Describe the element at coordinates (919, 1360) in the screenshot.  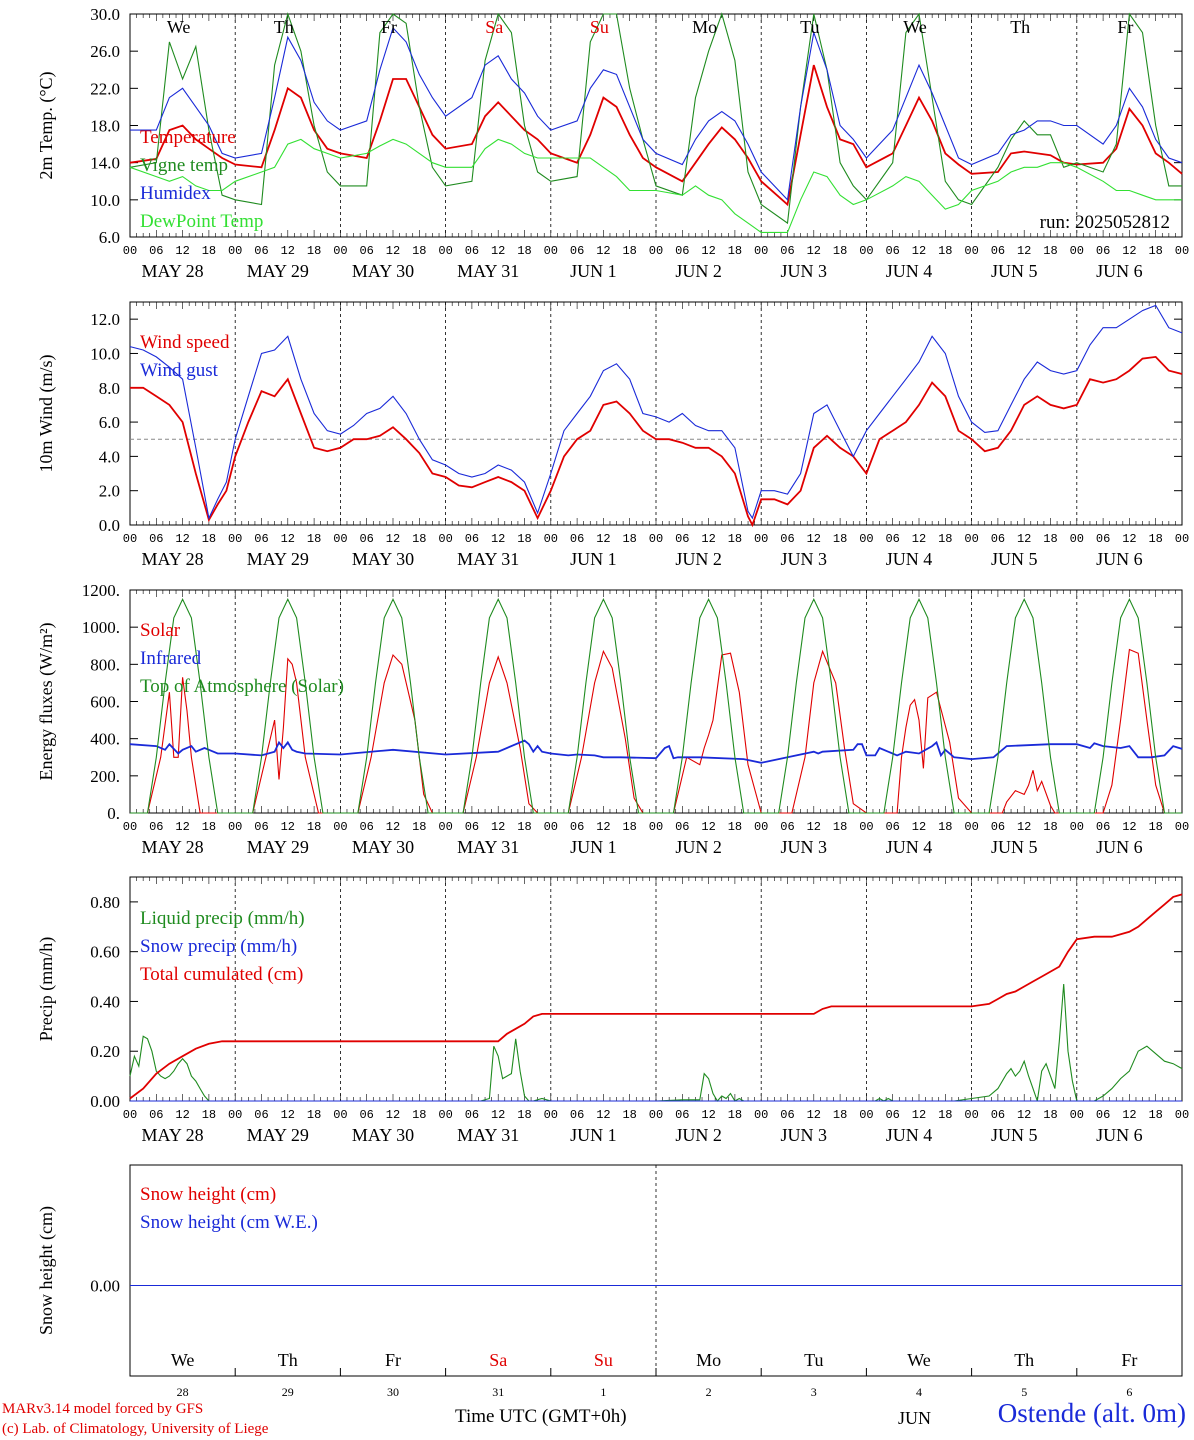
I see `weekday-label: We` at that location.